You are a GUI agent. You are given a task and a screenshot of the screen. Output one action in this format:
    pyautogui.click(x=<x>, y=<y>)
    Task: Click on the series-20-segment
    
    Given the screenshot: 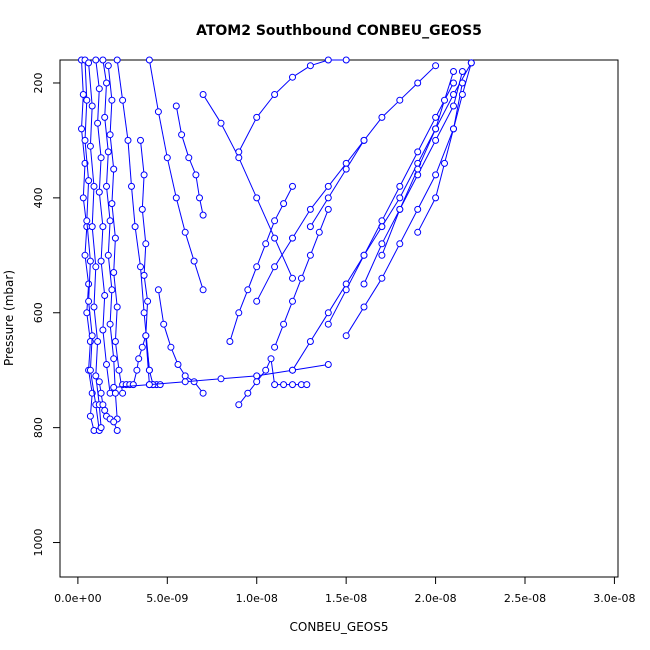 What is the action you would take?
    pyautogui.click(x=297, y=290)
    